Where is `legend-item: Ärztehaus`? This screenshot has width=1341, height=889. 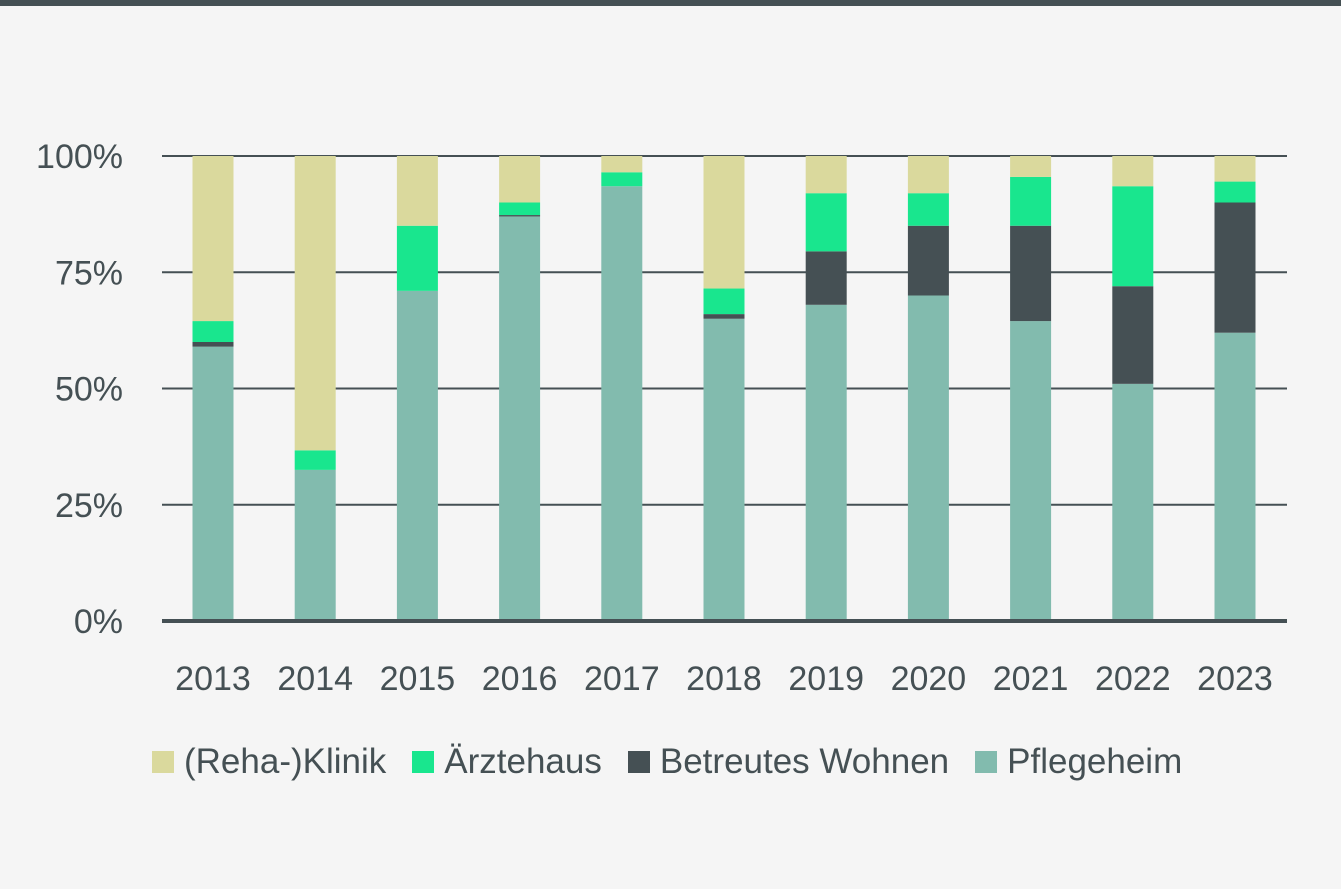 legend-item: Ärztehaus is located at coordinates (507, 762).